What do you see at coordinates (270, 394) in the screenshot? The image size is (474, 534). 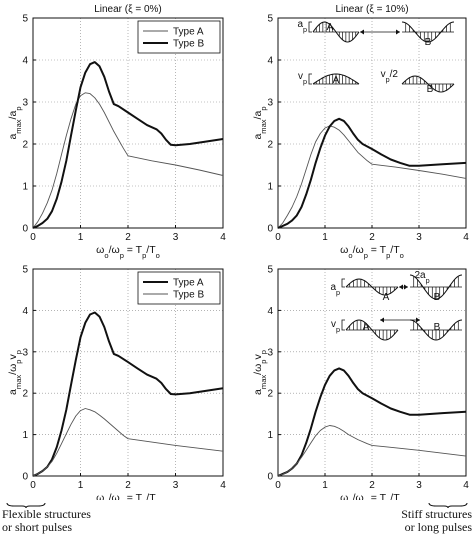 I see `y-tick-label: 2` at bounding box center [270, 394].